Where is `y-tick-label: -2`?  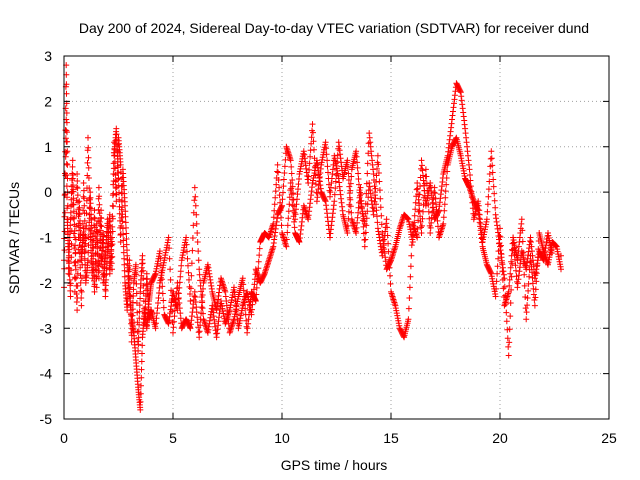 y-tick-label: -2 is located at coordinates (46, 283).